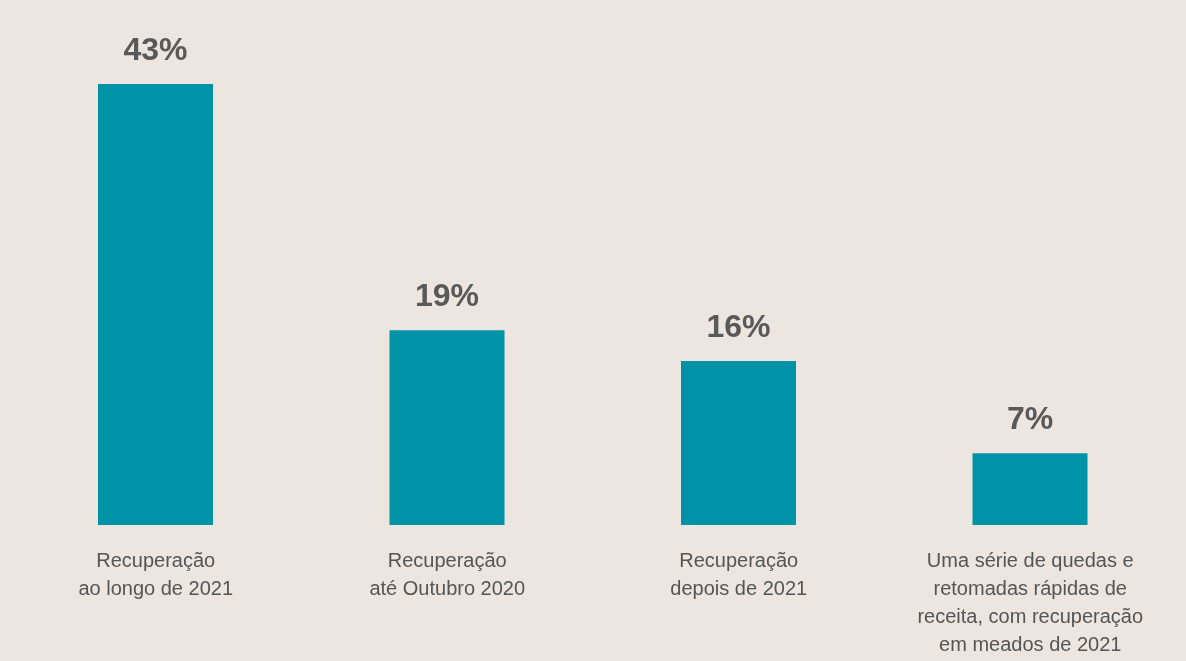  What do you see at coordinates (156, 574) in the screenshot?
I see `x-tick-label: Recuperação ao longo de 2021` at bounding box center [156, 574].